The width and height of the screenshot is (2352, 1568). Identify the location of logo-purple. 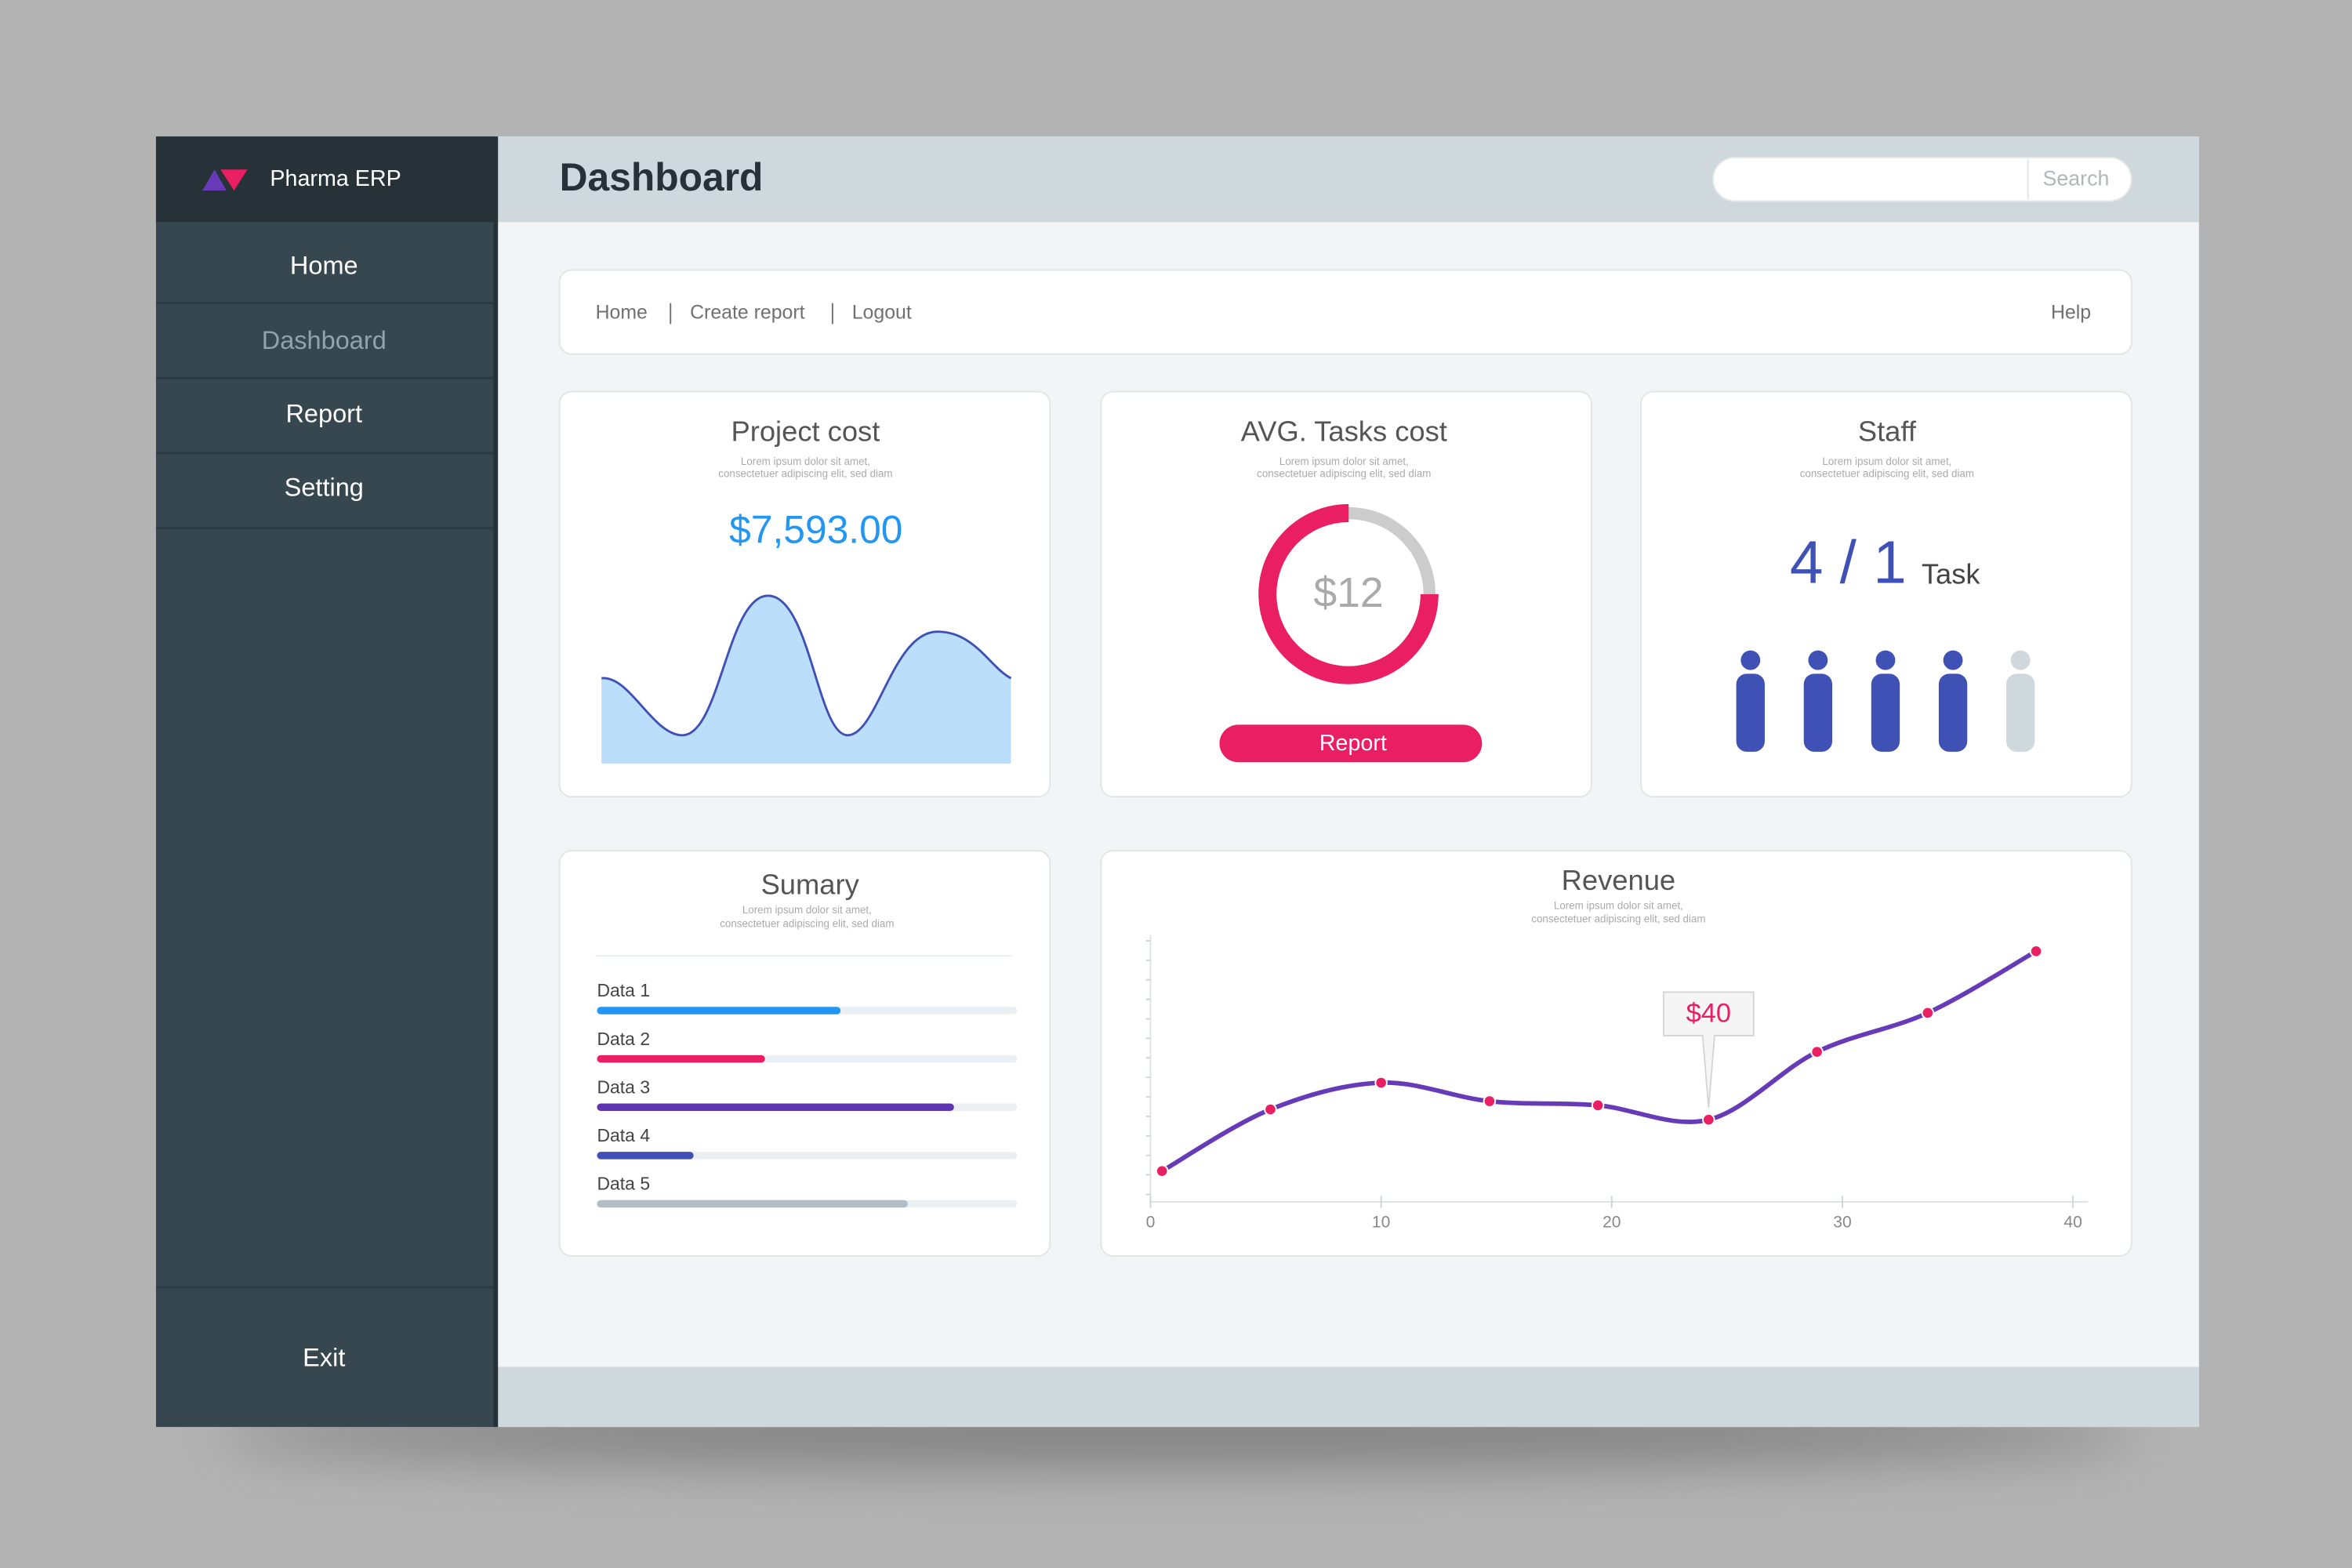
(214, 180).